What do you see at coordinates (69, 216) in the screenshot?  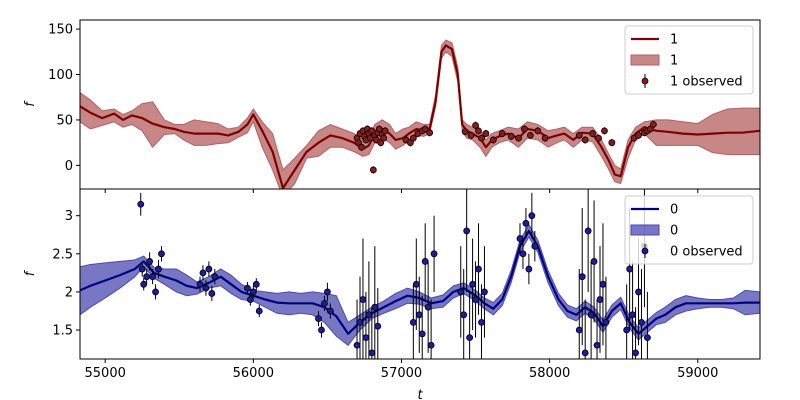 I see `y-tick-label: 3` at bounding box center [69, 216].